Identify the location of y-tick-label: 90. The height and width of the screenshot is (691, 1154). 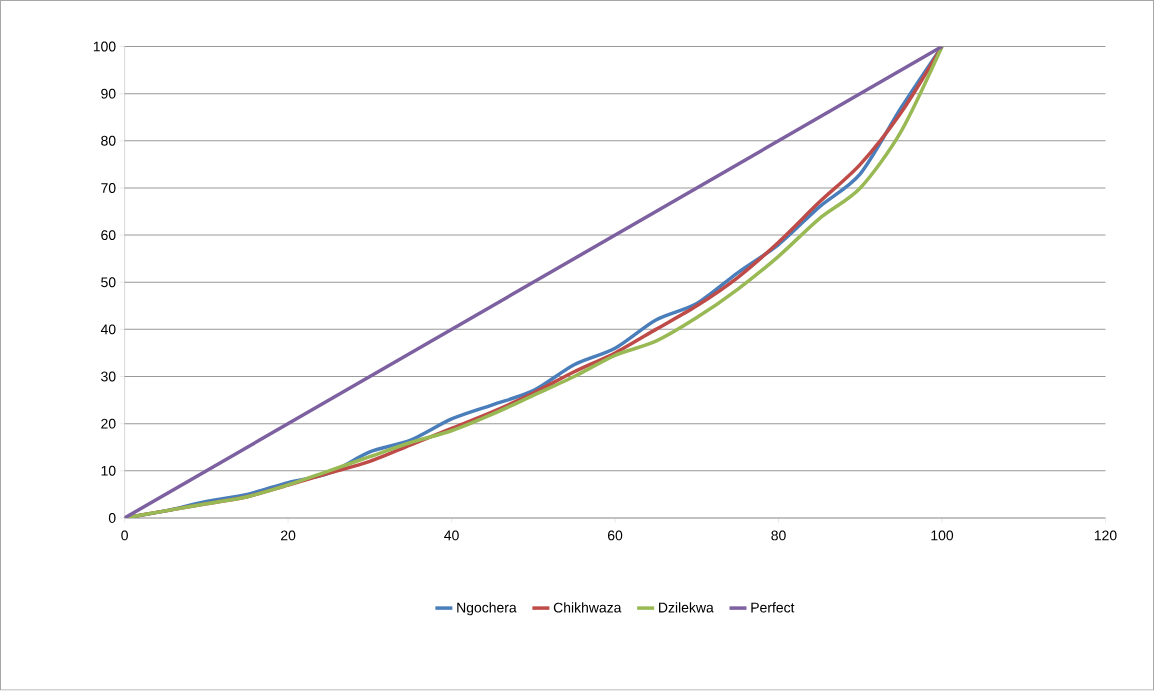
(108, 93).